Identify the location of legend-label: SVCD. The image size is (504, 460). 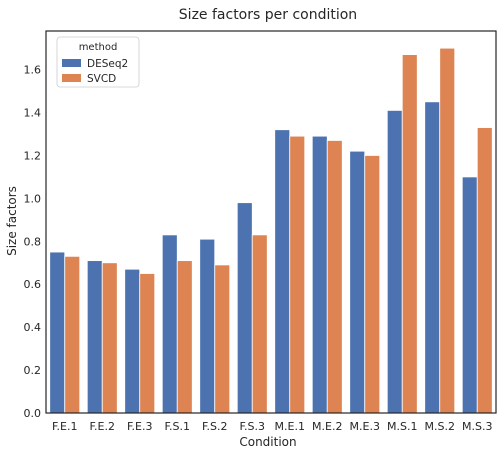
(101, 79).